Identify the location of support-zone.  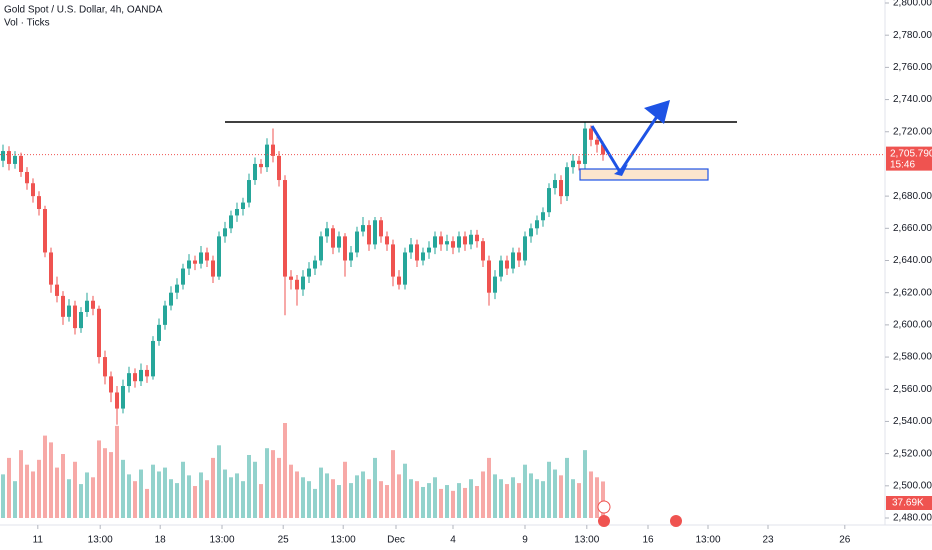
(644, 174).